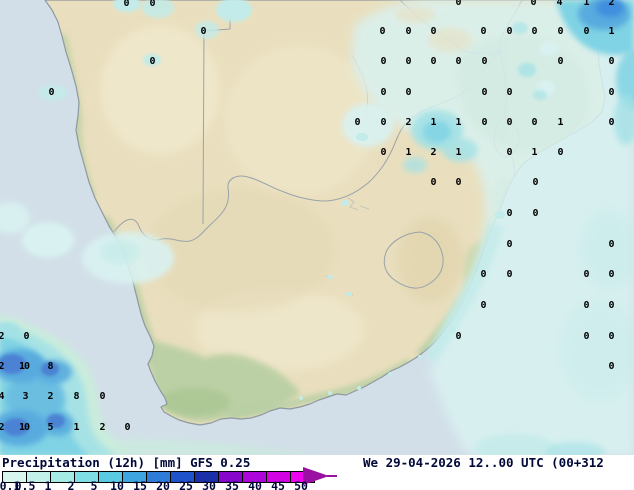 This screenshot has height=490, width=634. Describe the element at coordinates (171, 484) in the screenshot. I see `colorbar-labels: 0.1 0.5 1 2 5 10 15 20 25 30 35 40 45 50` at that location.